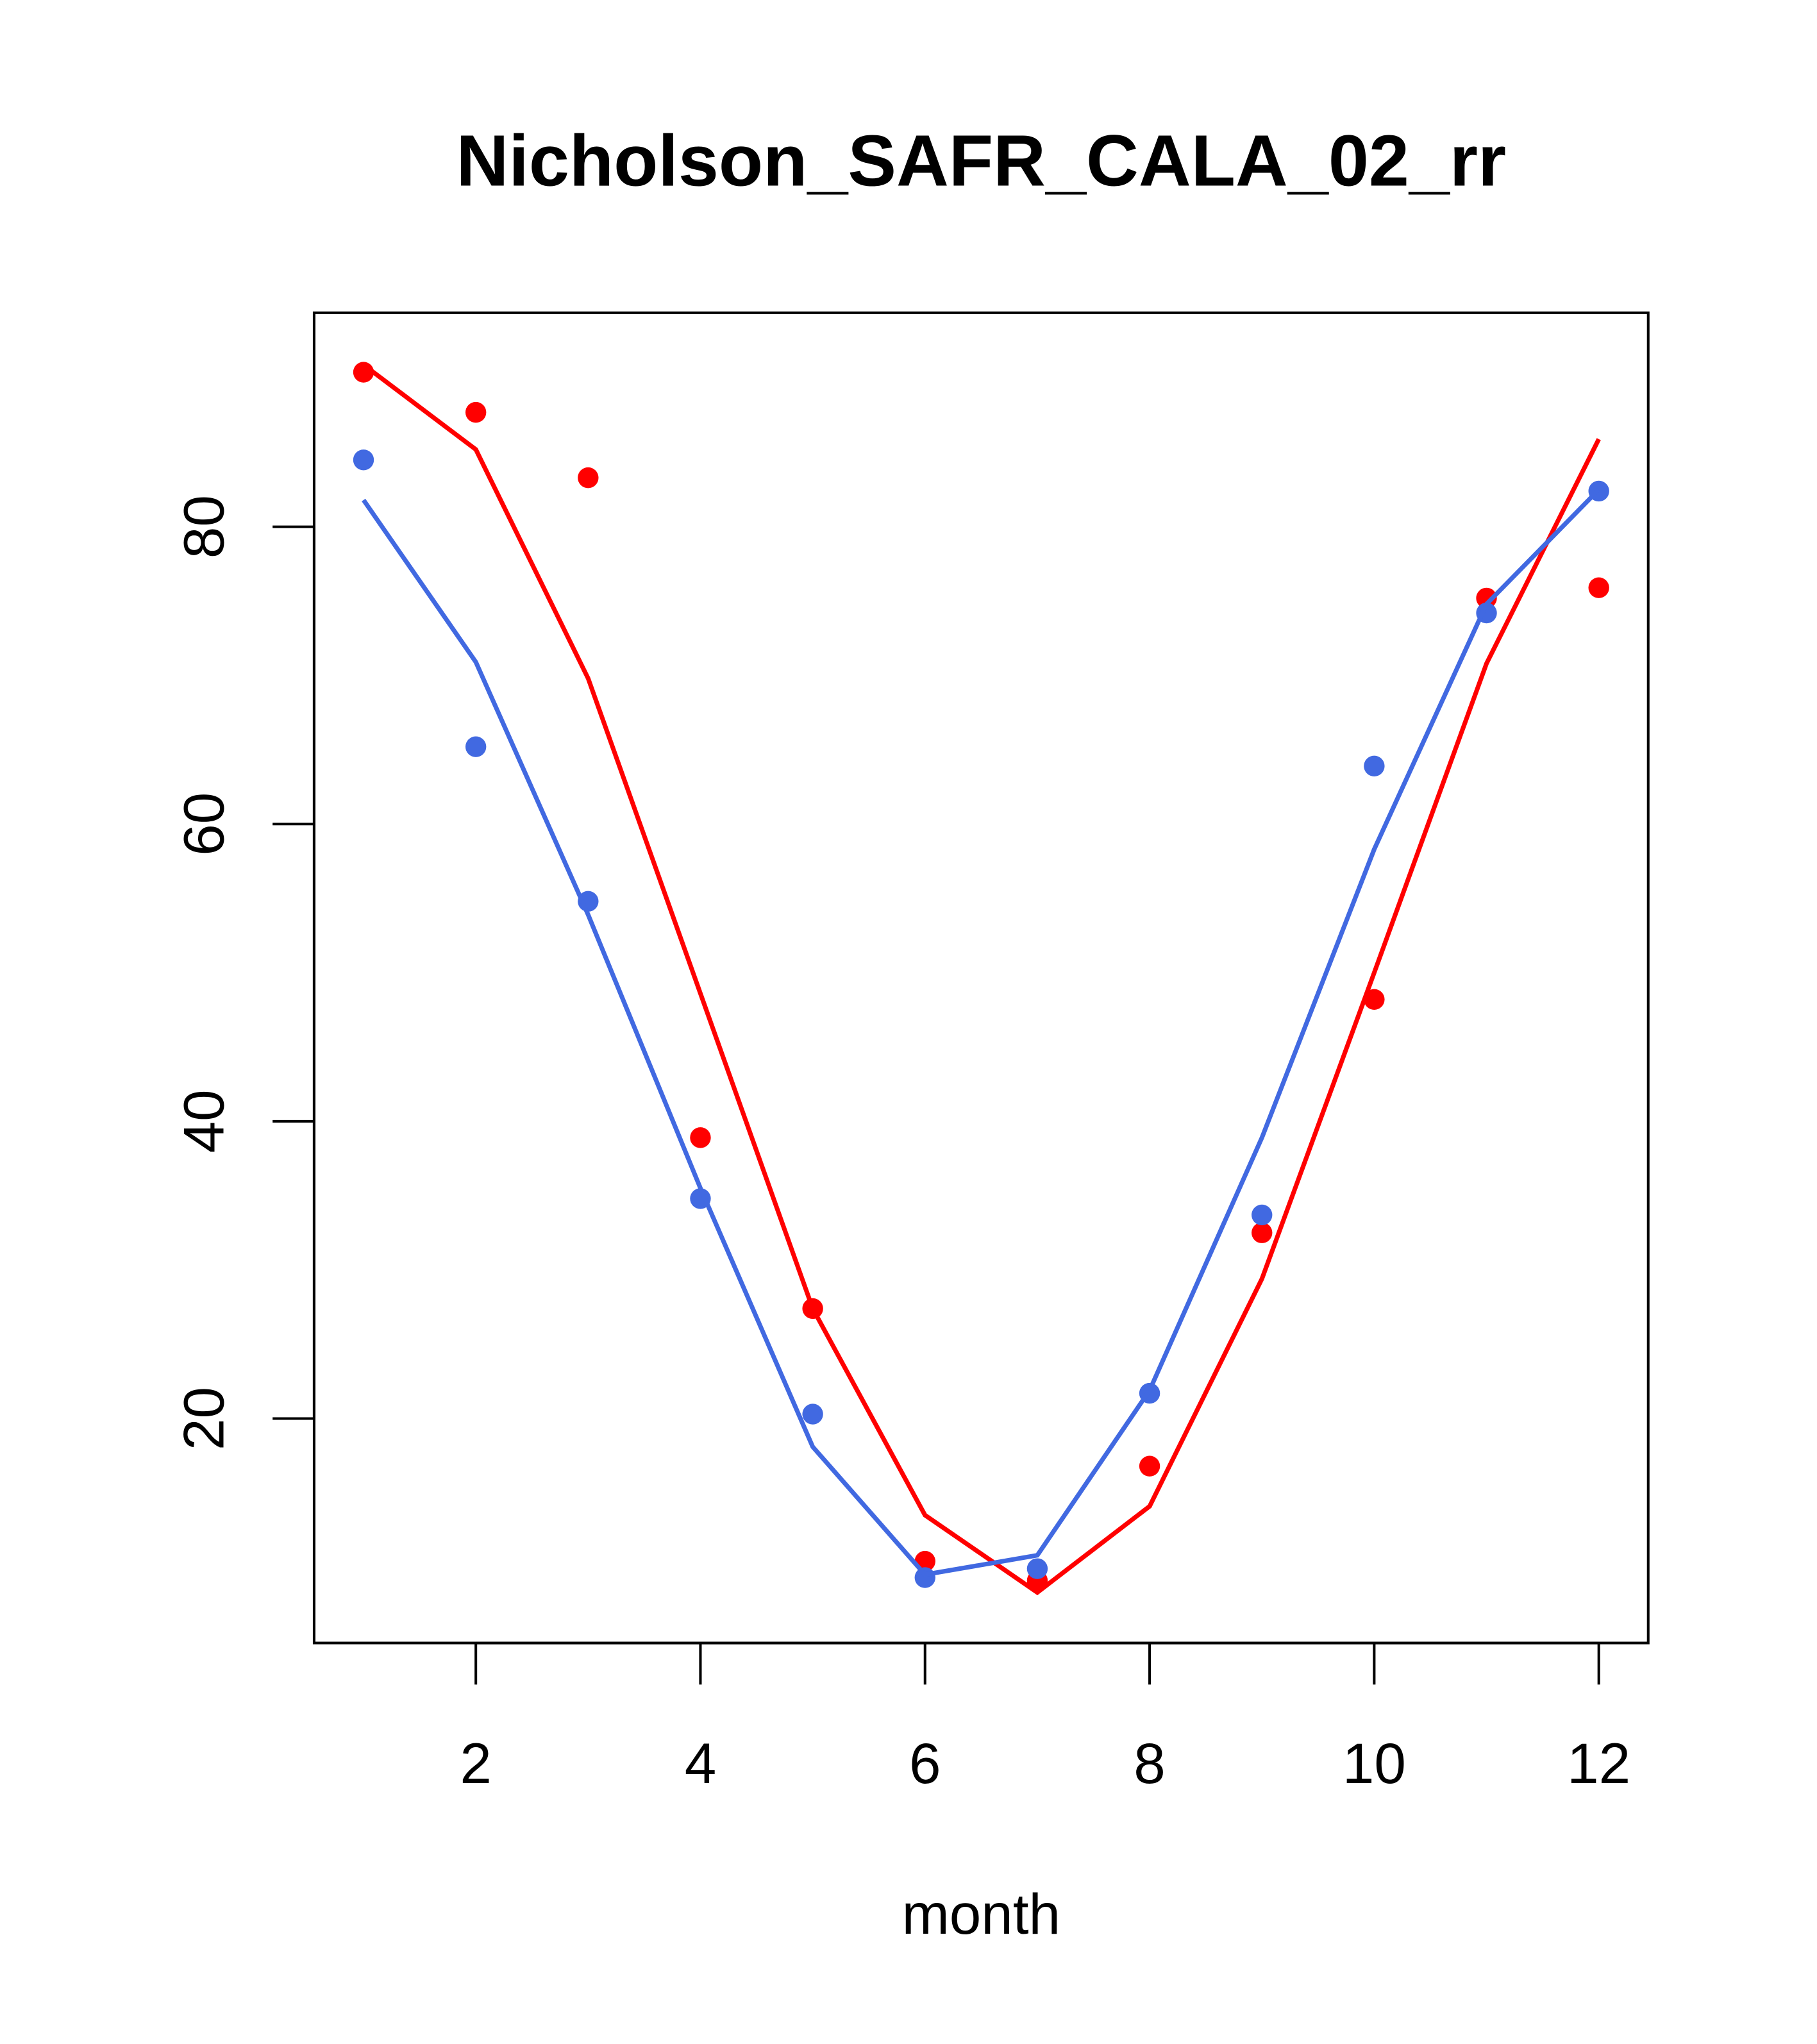 This screenshot has width=1817, height=2044. Describe the element at coordinates (701, 1763) in the screenshot. I see `x-tick-label: 4` at that location.